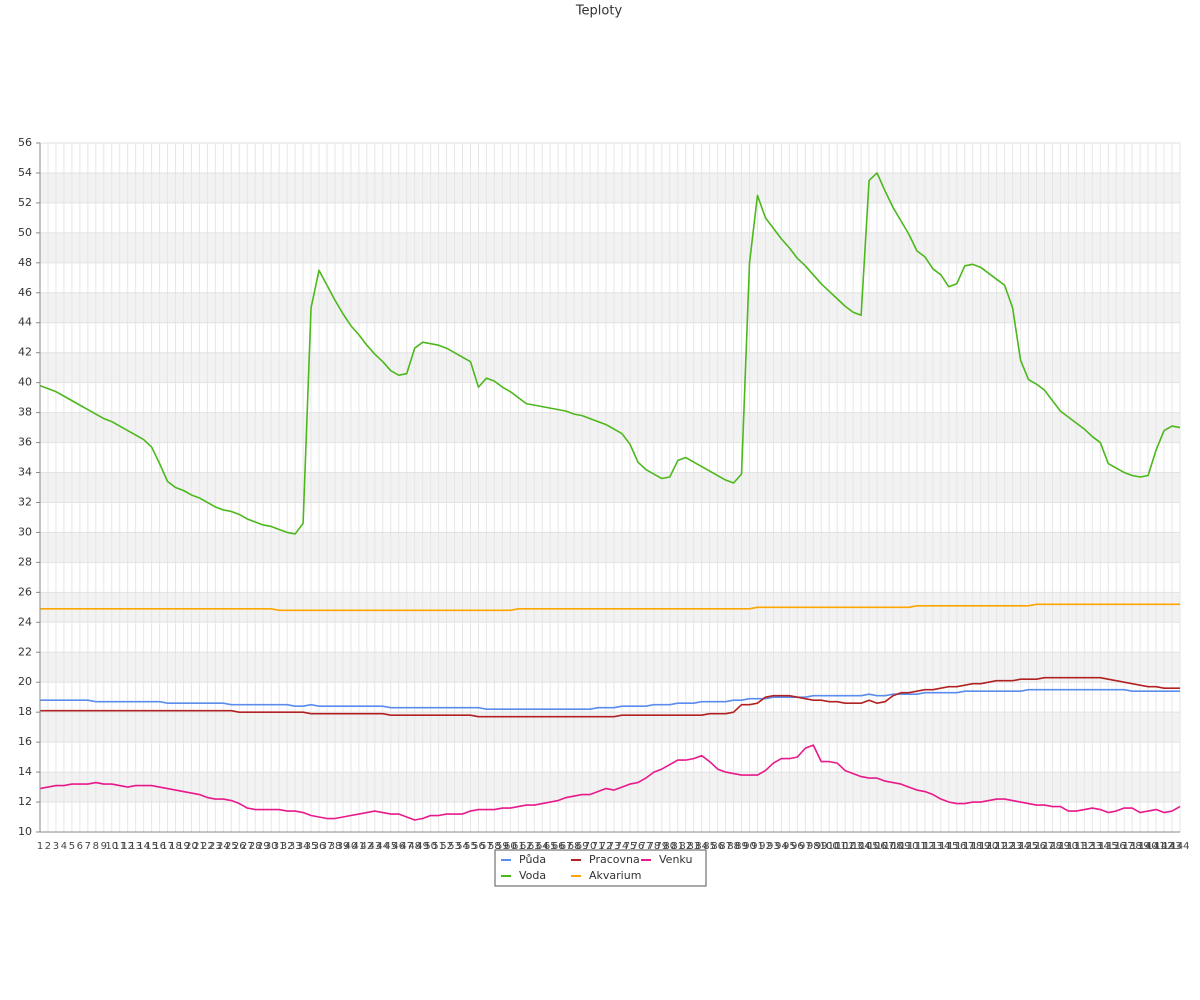 This screenshot has height=1000, width=1200. Describe the element at coordinates (534, 846) in the screenshot. I see `x-tick-label: 63` at that location.